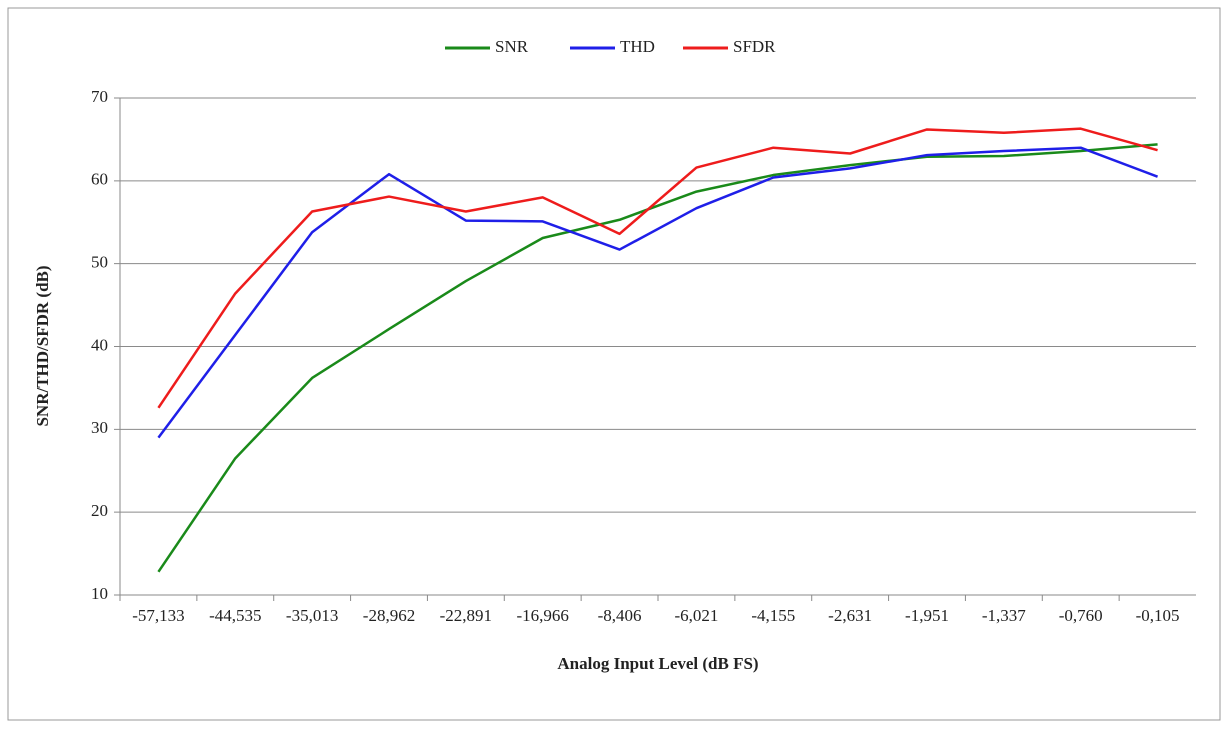 This screenshot has width=1228, height=730. What do you see at coordinates (42, 345) in the screenshot?
I see `y-axis-label: SNR/THD/SFDR (dB)` at bounding box center [42, 345].